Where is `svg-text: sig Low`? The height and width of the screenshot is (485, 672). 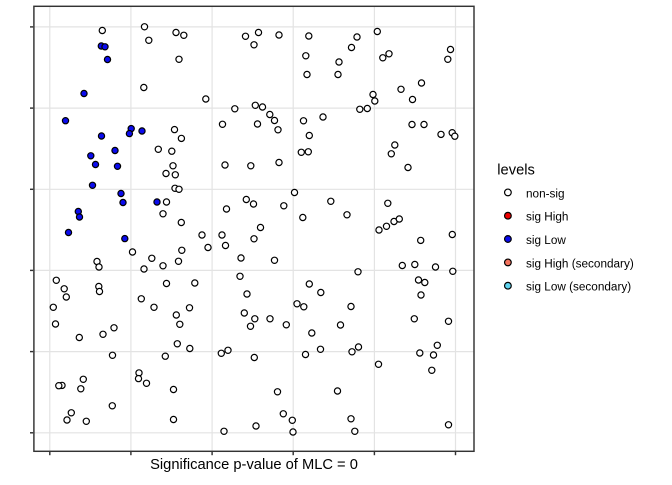 svg-text: sig Low is located at coordinates (546, 240).